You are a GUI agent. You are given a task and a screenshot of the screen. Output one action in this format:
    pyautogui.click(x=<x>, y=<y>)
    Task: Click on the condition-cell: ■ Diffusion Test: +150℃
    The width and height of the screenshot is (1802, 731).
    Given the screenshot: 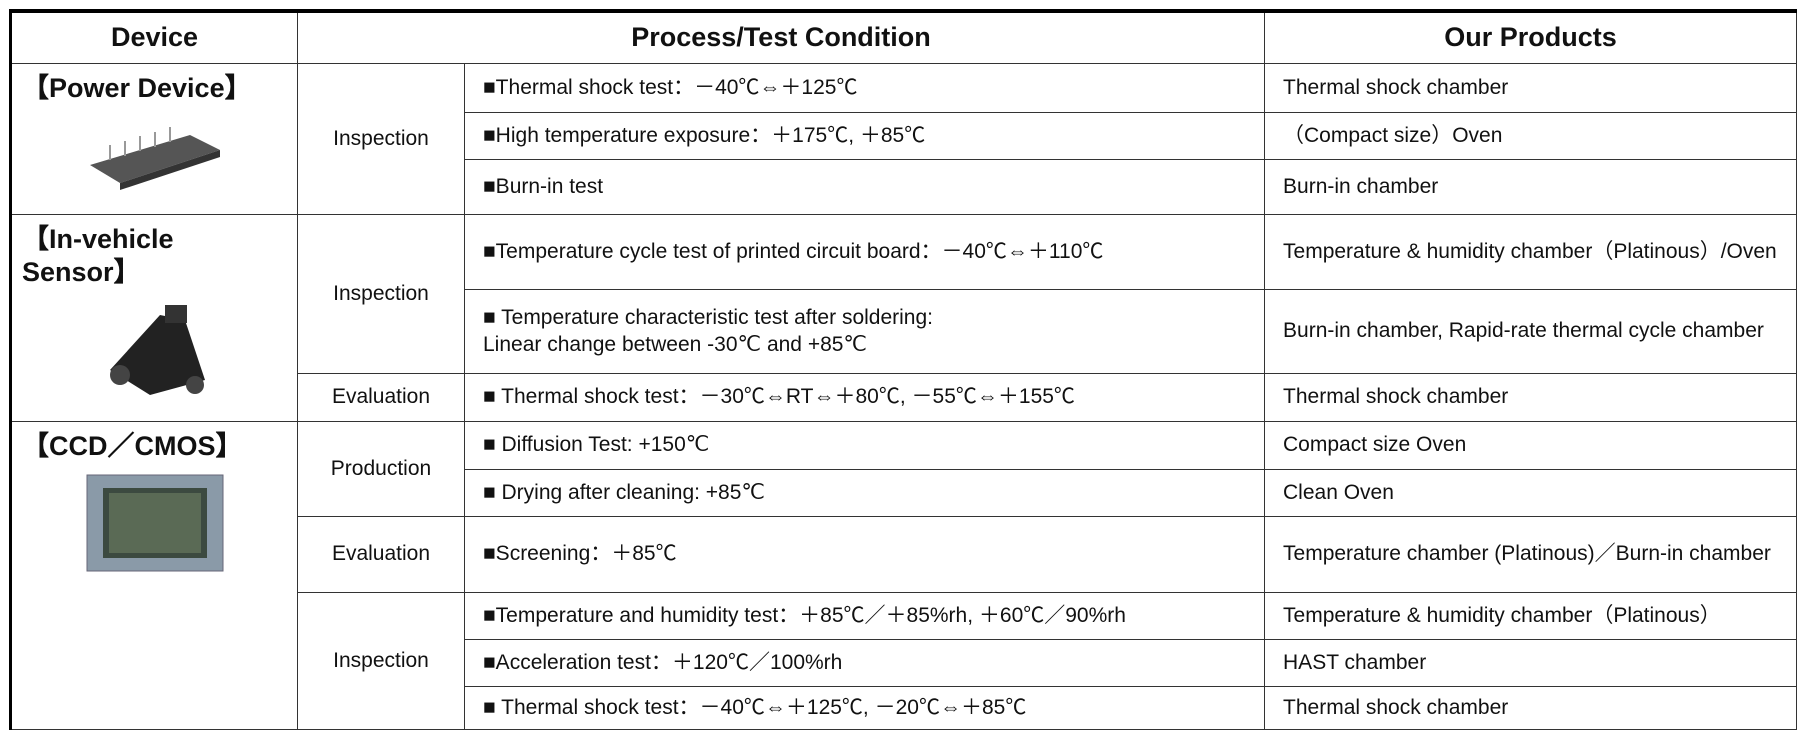 What is the action you would take?
    pyautogui.click(x=864, y=445)
    